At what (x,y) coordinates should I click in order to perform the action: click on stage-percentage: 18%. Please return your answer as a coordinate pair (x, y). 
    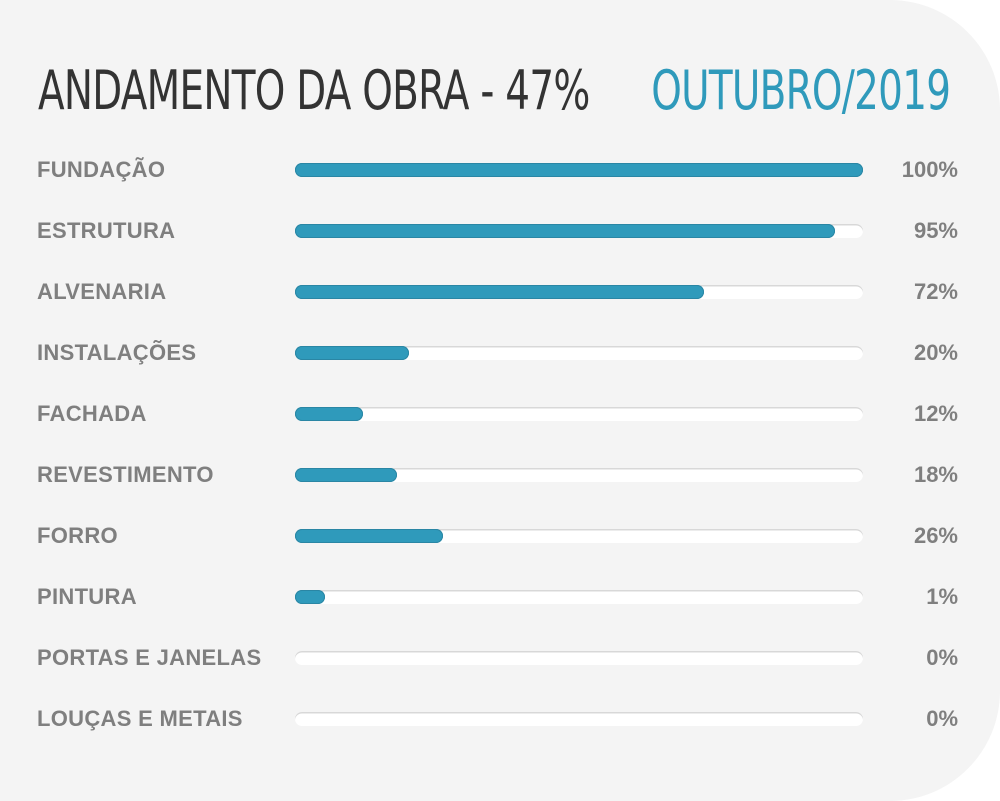
    Looking at the image, I should click on (935, 474).